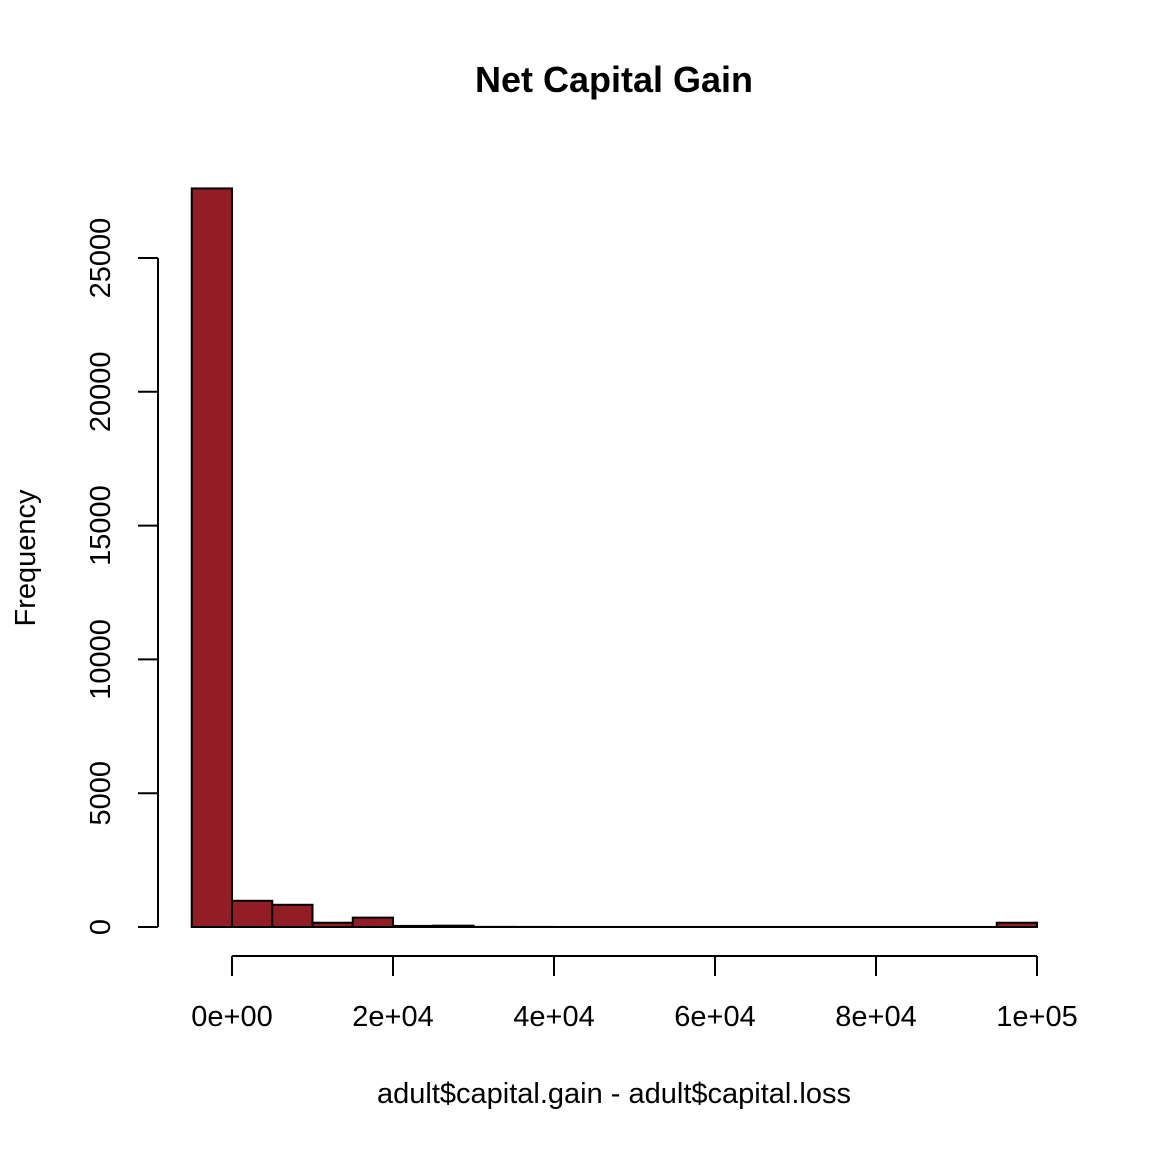 The image size is (1152, 1152). What do you see at coordinates (101, 258) in the screenshot?
I see `y-tick-label: 25000` at bounding box center [101, 258].